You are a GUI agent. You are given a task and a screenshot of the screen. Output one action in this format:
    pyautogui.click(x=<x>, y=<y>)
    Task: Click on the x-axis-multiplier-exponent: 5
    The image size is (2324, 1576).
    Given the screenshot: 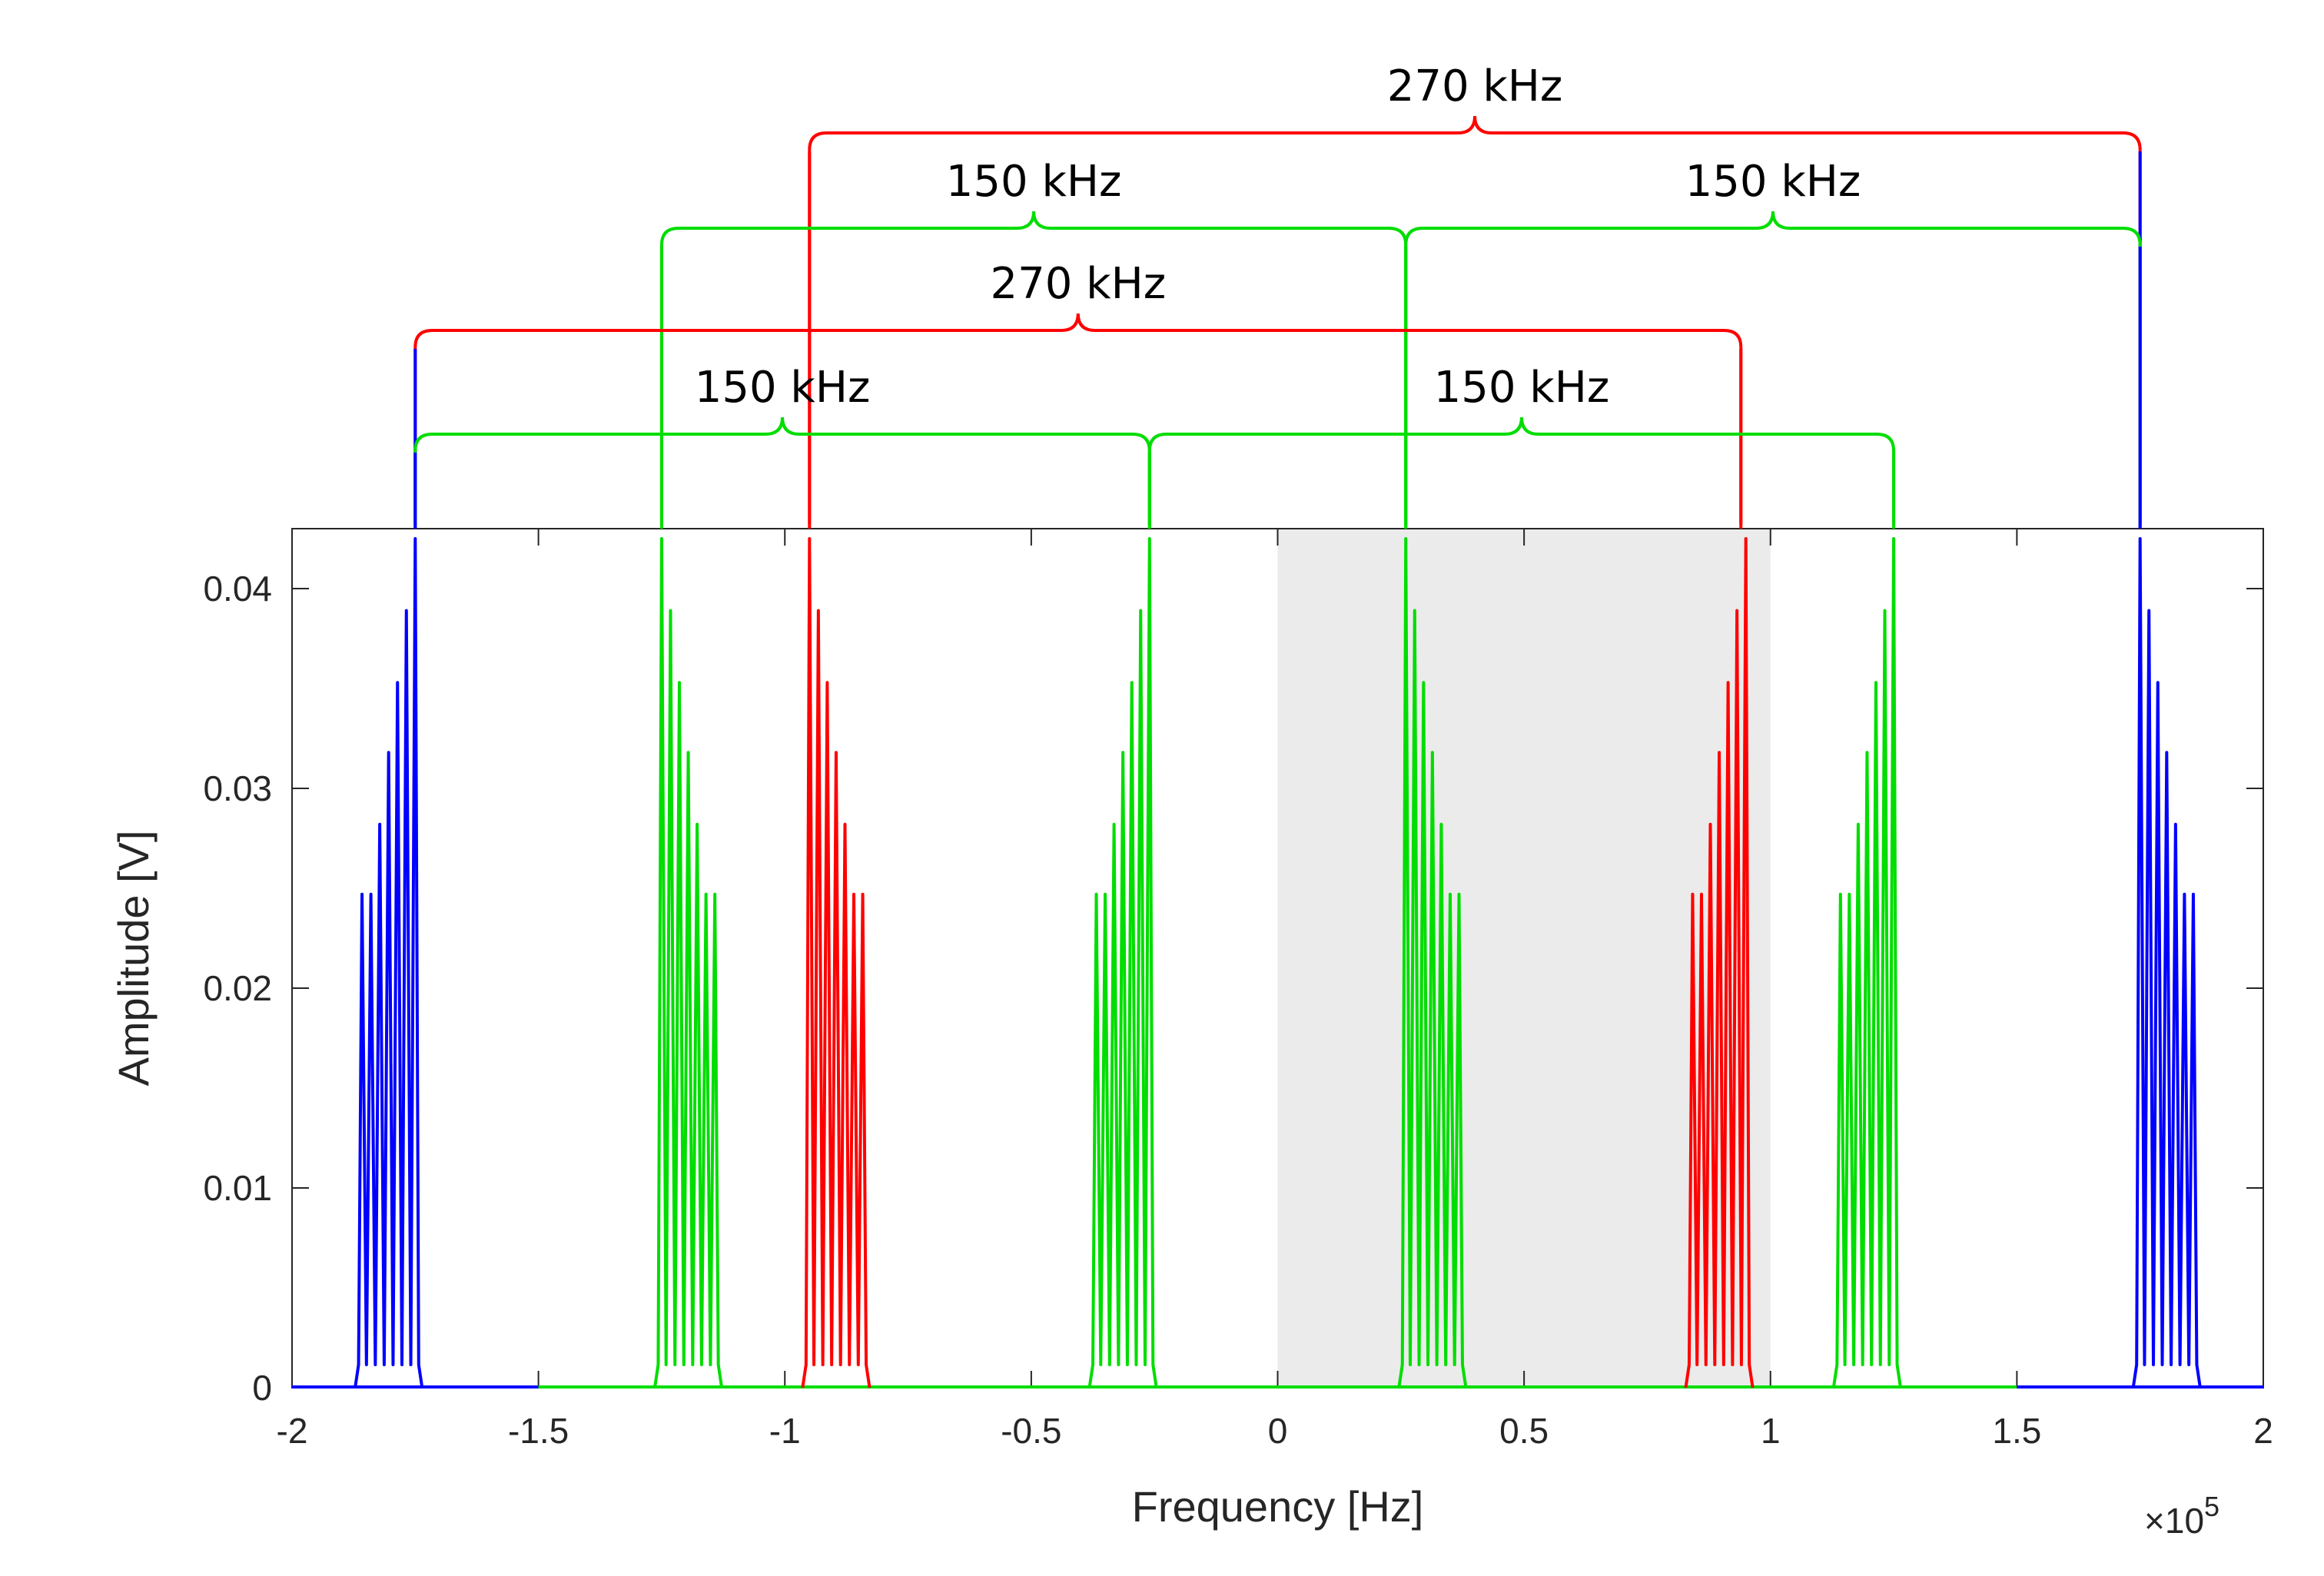 What is the action you would take?
    pyautogui.click(x=2211, y=1506)
    